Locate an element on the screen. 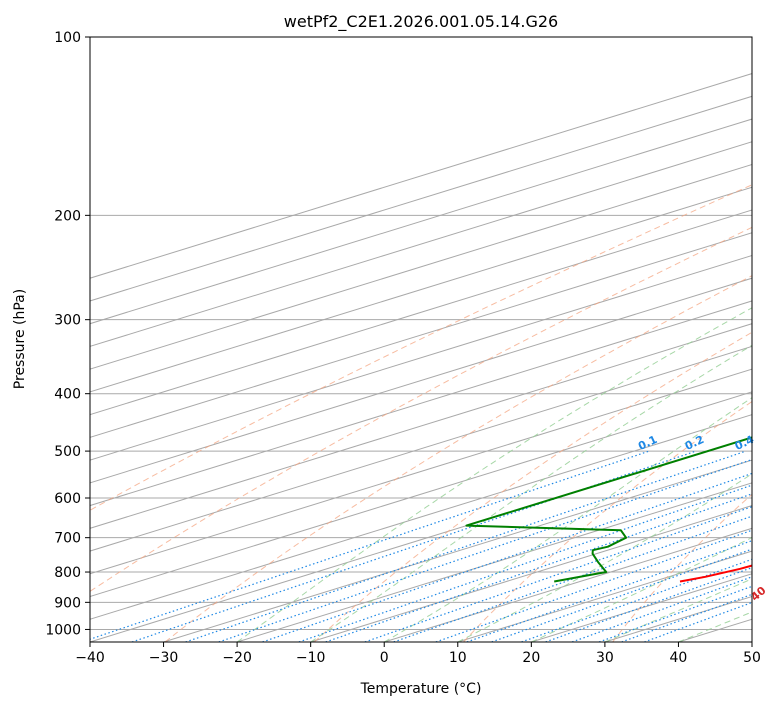 The height and width of the screenshot is (708, 775). x-tick-label: 30 is located at coordinates (605, 658).